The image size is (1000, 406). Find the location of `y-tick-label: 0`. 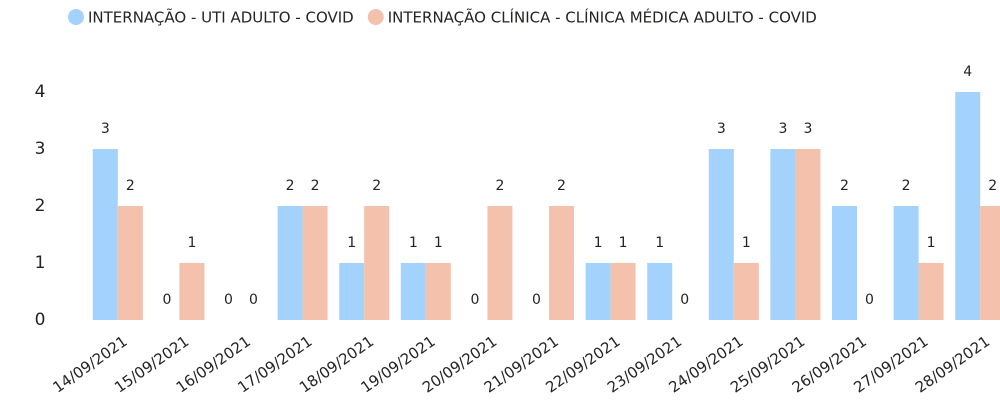

y-tick-label: 0 is located at coordinates (40, 320).